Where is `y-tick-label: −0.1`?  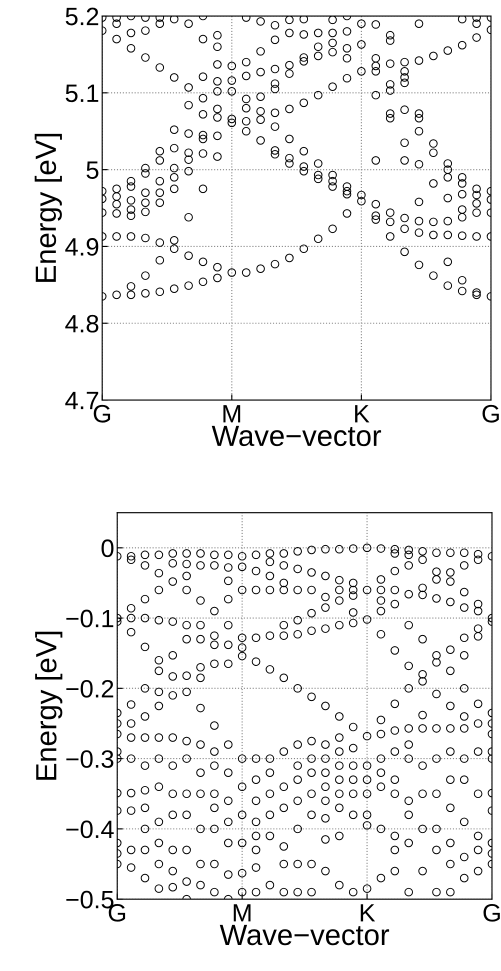
y-tick-label: −0.1 is located at coordinates (90, 619).